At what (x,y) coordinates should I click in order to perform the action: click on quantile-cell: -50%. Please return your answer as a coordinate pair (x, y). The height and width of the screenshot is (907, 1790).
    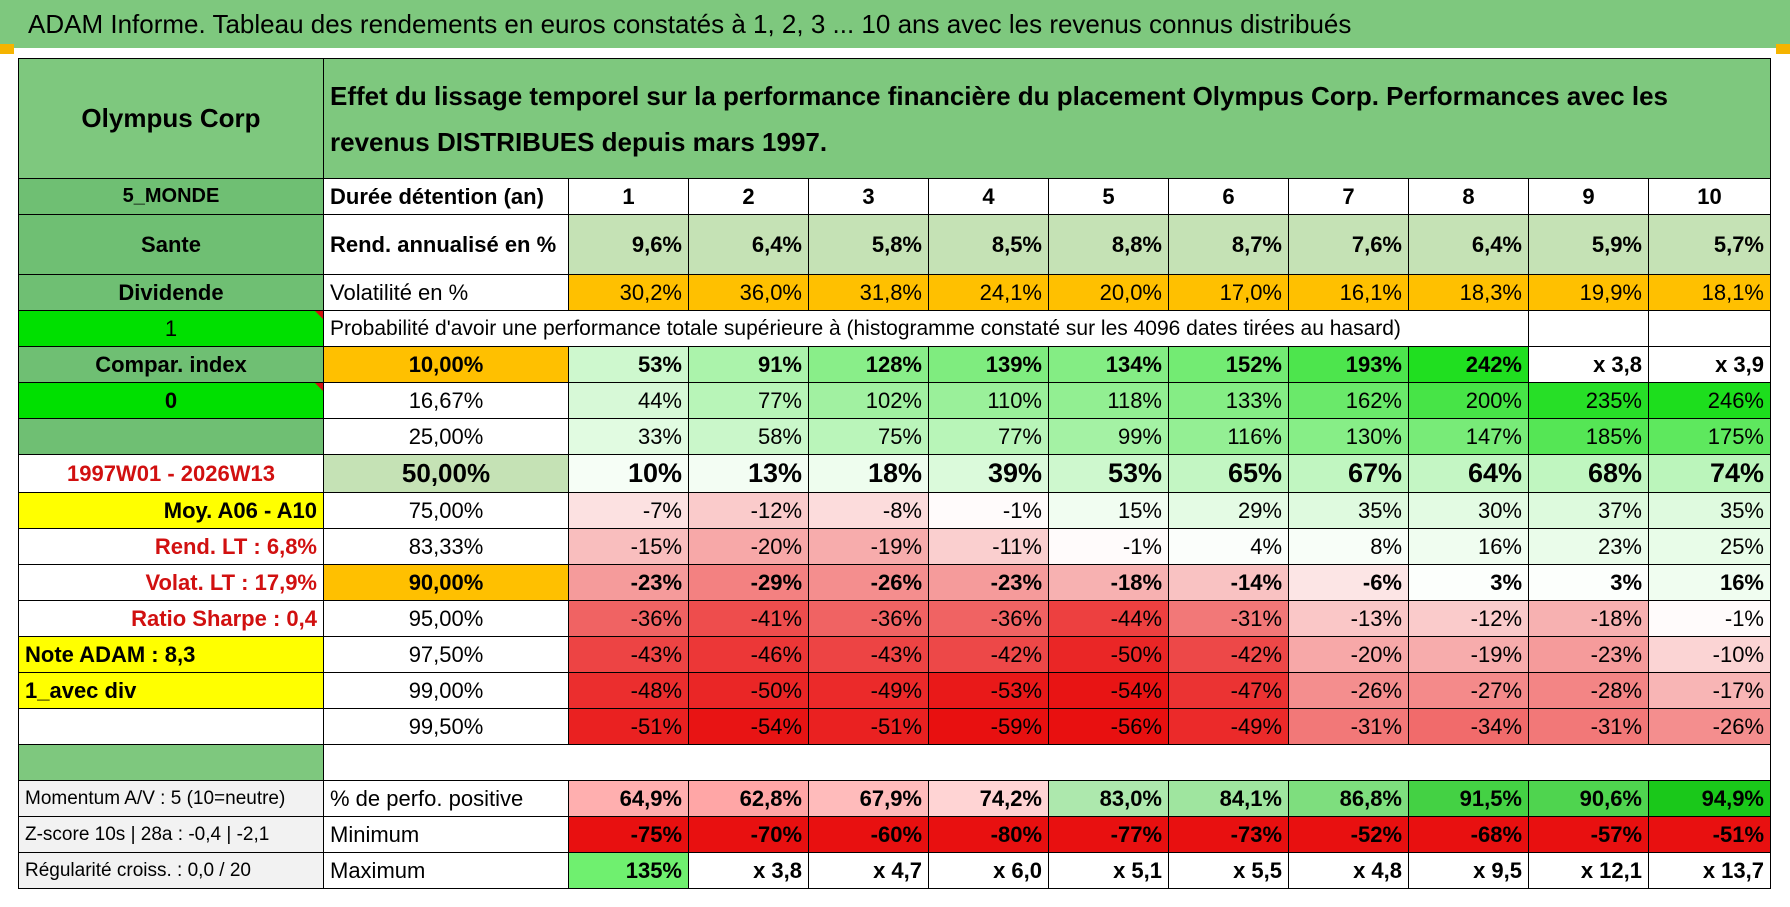
    Looking at the image, I should click on (748, 690).